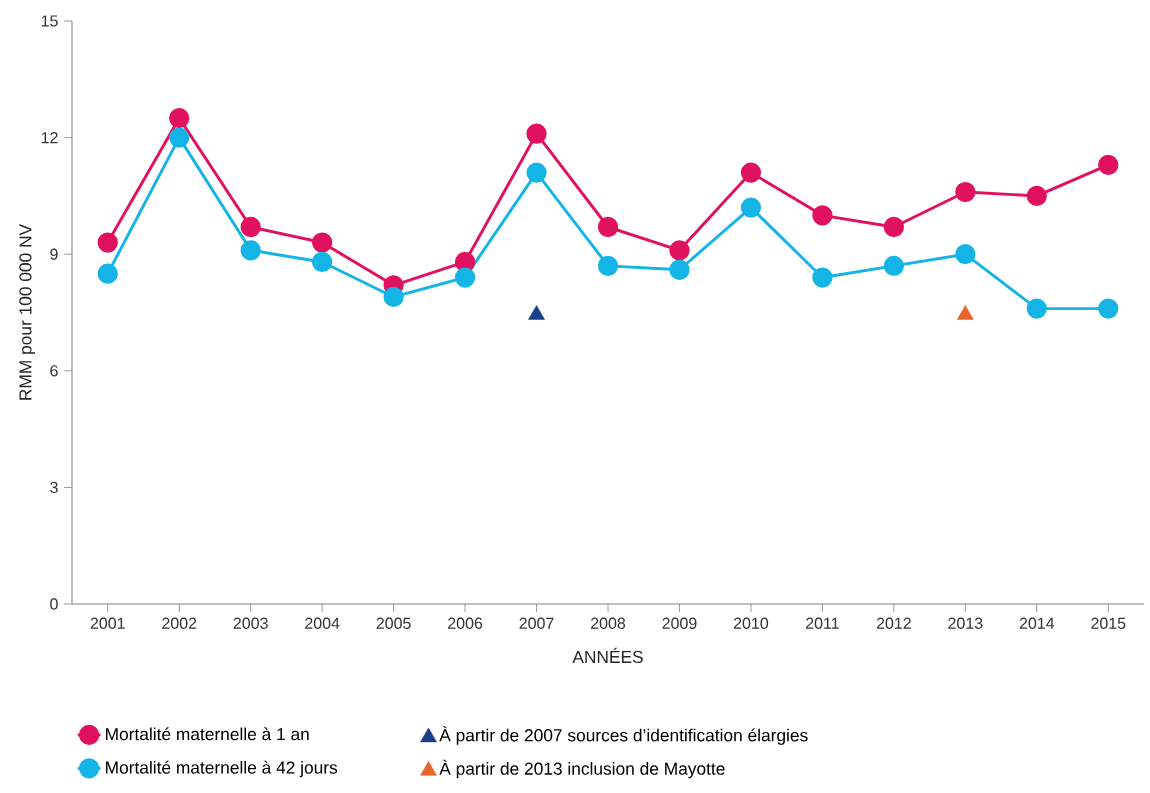  What do you see at coordinates (679, 623) in the screenshot?
I see `x-tick-label: 2009` at bounding box center [679, 623].